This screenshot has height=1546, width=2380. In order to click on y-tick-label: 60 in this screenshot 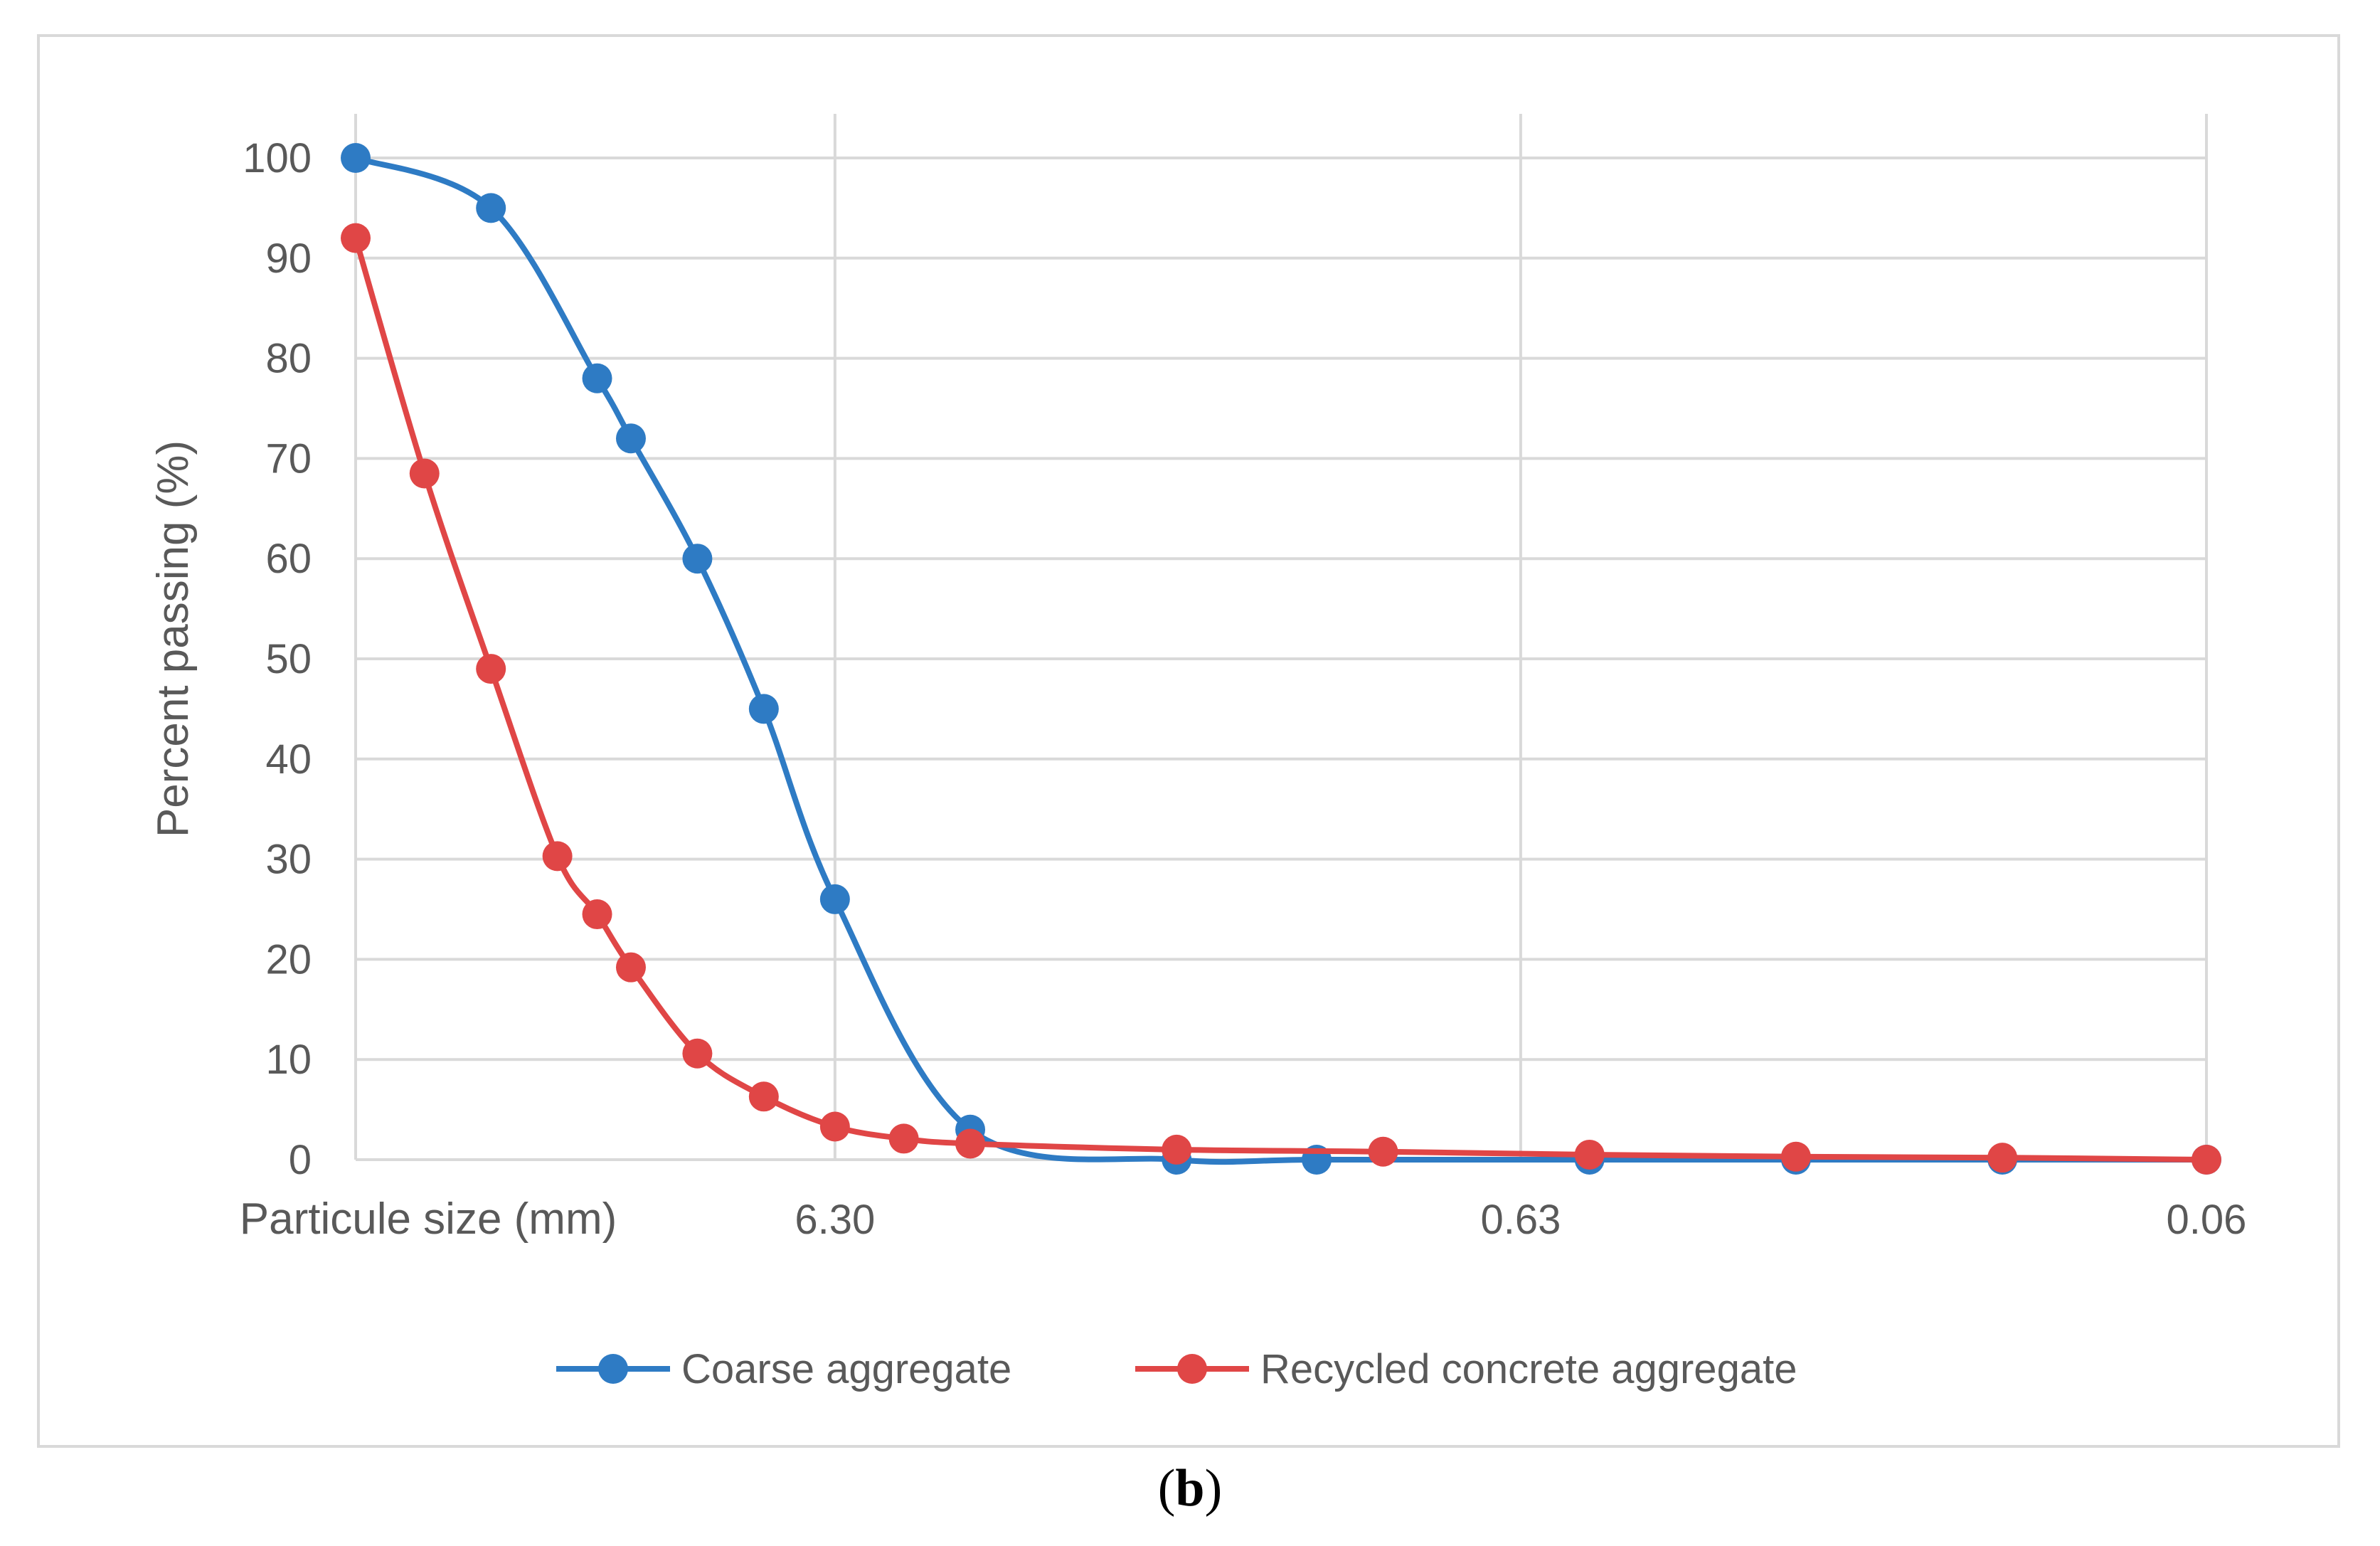, I will do `click(288, 559)`.